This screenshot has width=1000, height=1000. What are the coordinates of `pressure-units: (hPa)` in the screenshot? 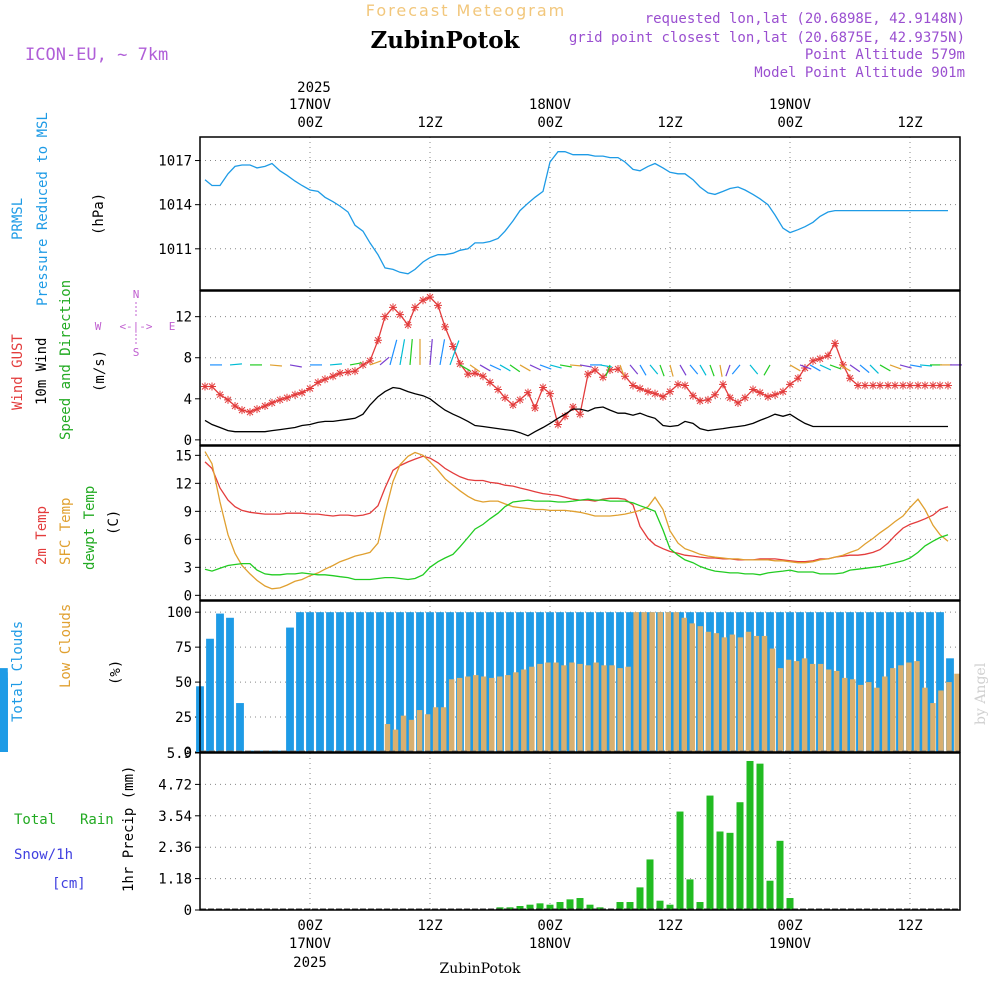 It's located at (99, 214).